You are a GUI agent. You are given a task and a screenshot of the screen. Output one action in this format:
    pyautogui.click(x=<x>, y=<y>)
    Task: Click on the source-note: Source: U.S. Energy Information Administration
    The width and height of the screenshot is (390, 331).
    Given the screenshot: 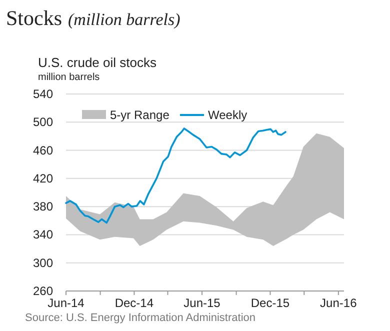 What is the action you would take?
    pyautogui.click(x=140, y=318)
    